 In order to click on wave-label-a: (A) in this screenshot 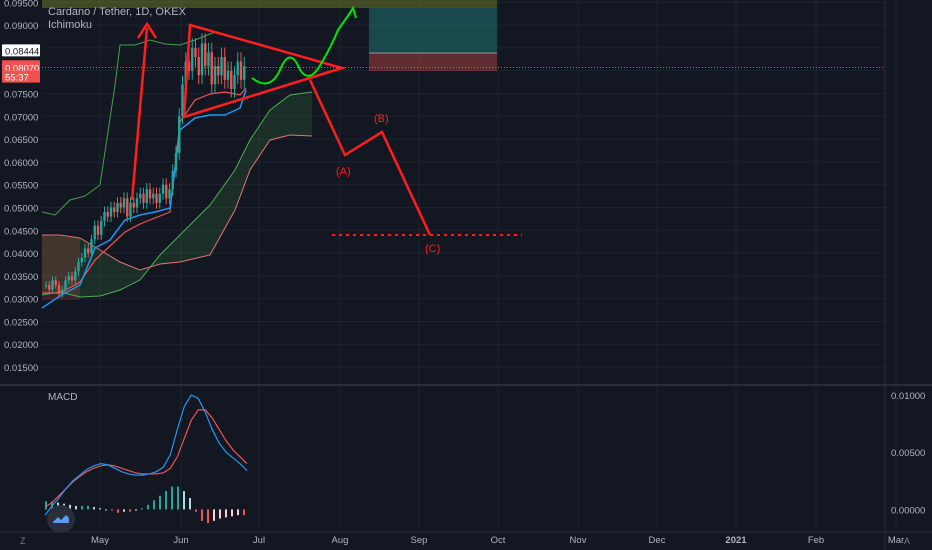, I will do `click(343, 172)`.